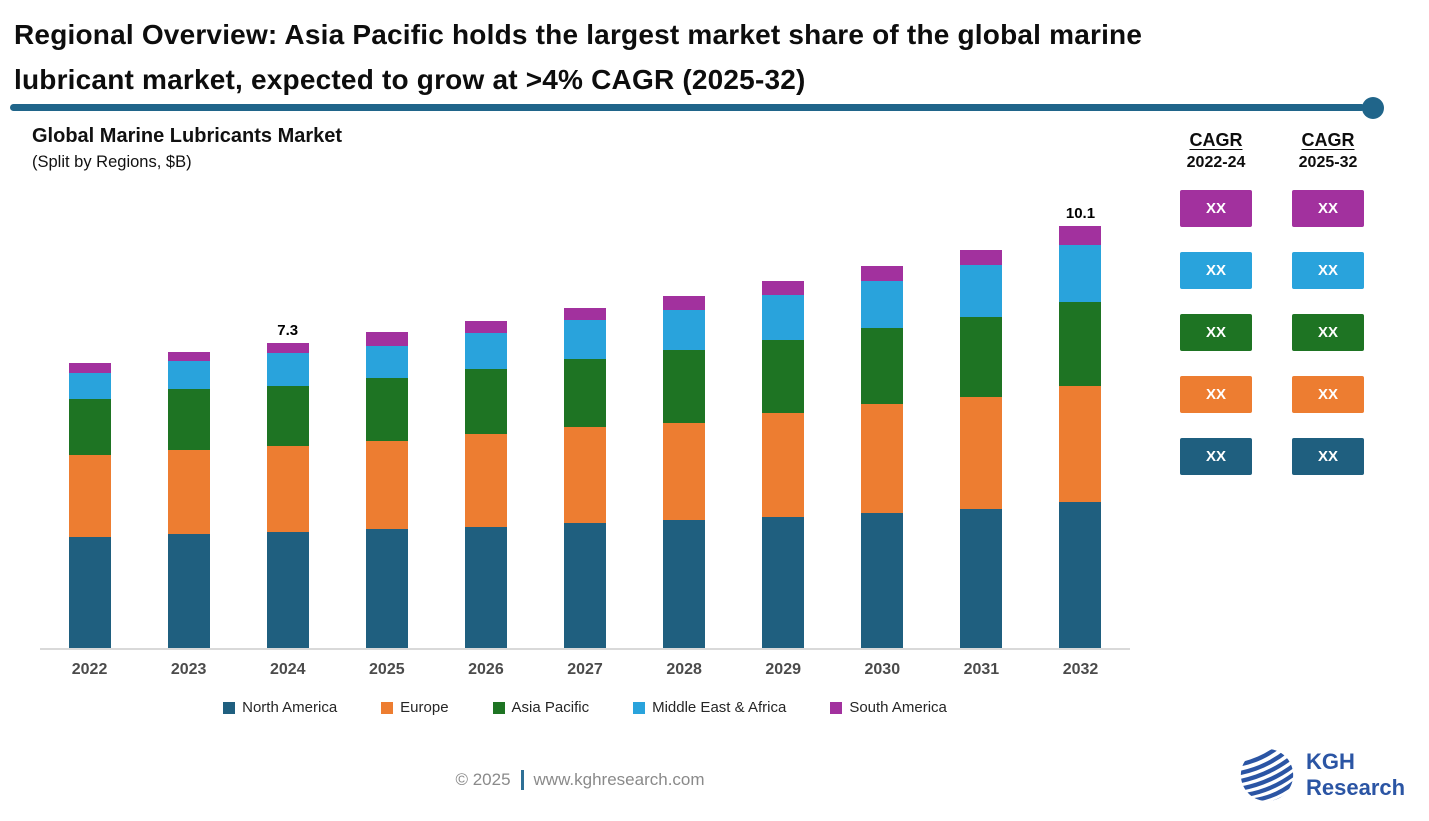 This screenshot has height=821, width=1429. Describe the element at coordinates (288, 330) in the screenshot. I see `bar-total-label-2024: 7.3` at that location.